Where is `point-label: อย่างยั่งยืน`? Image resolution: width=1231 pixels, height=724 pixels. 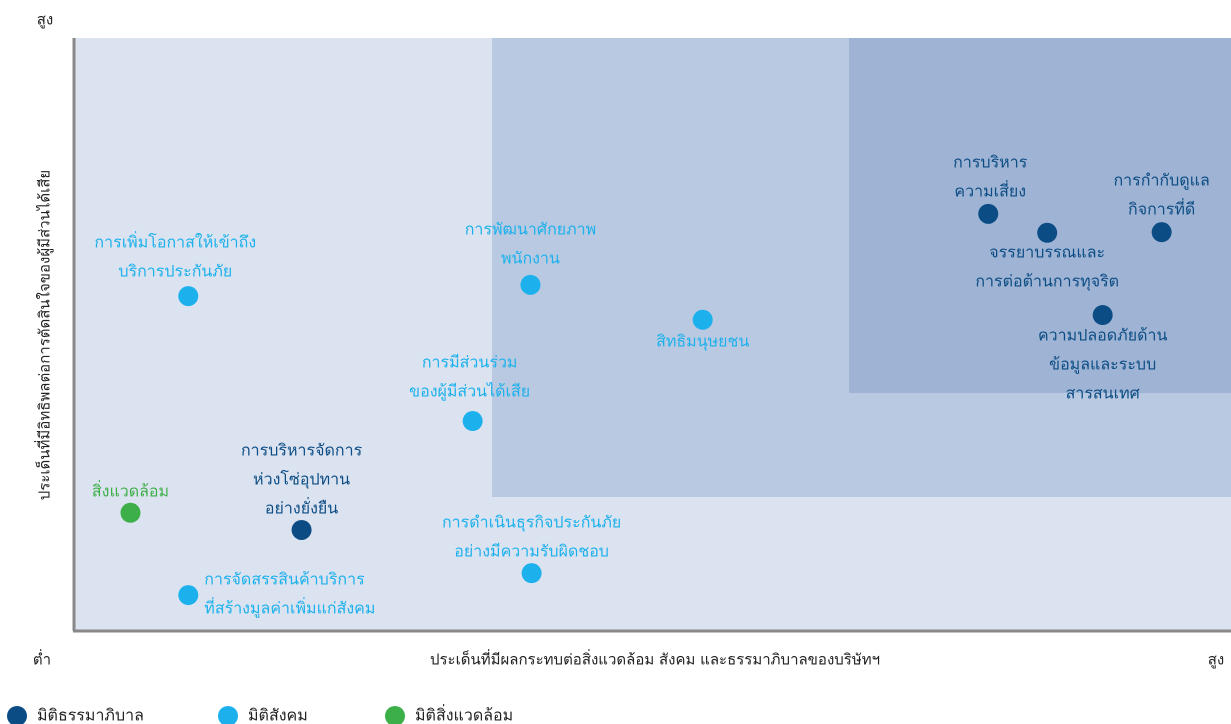 point-label: อย่างยั่งยืน is located at coordinates (301, 506).